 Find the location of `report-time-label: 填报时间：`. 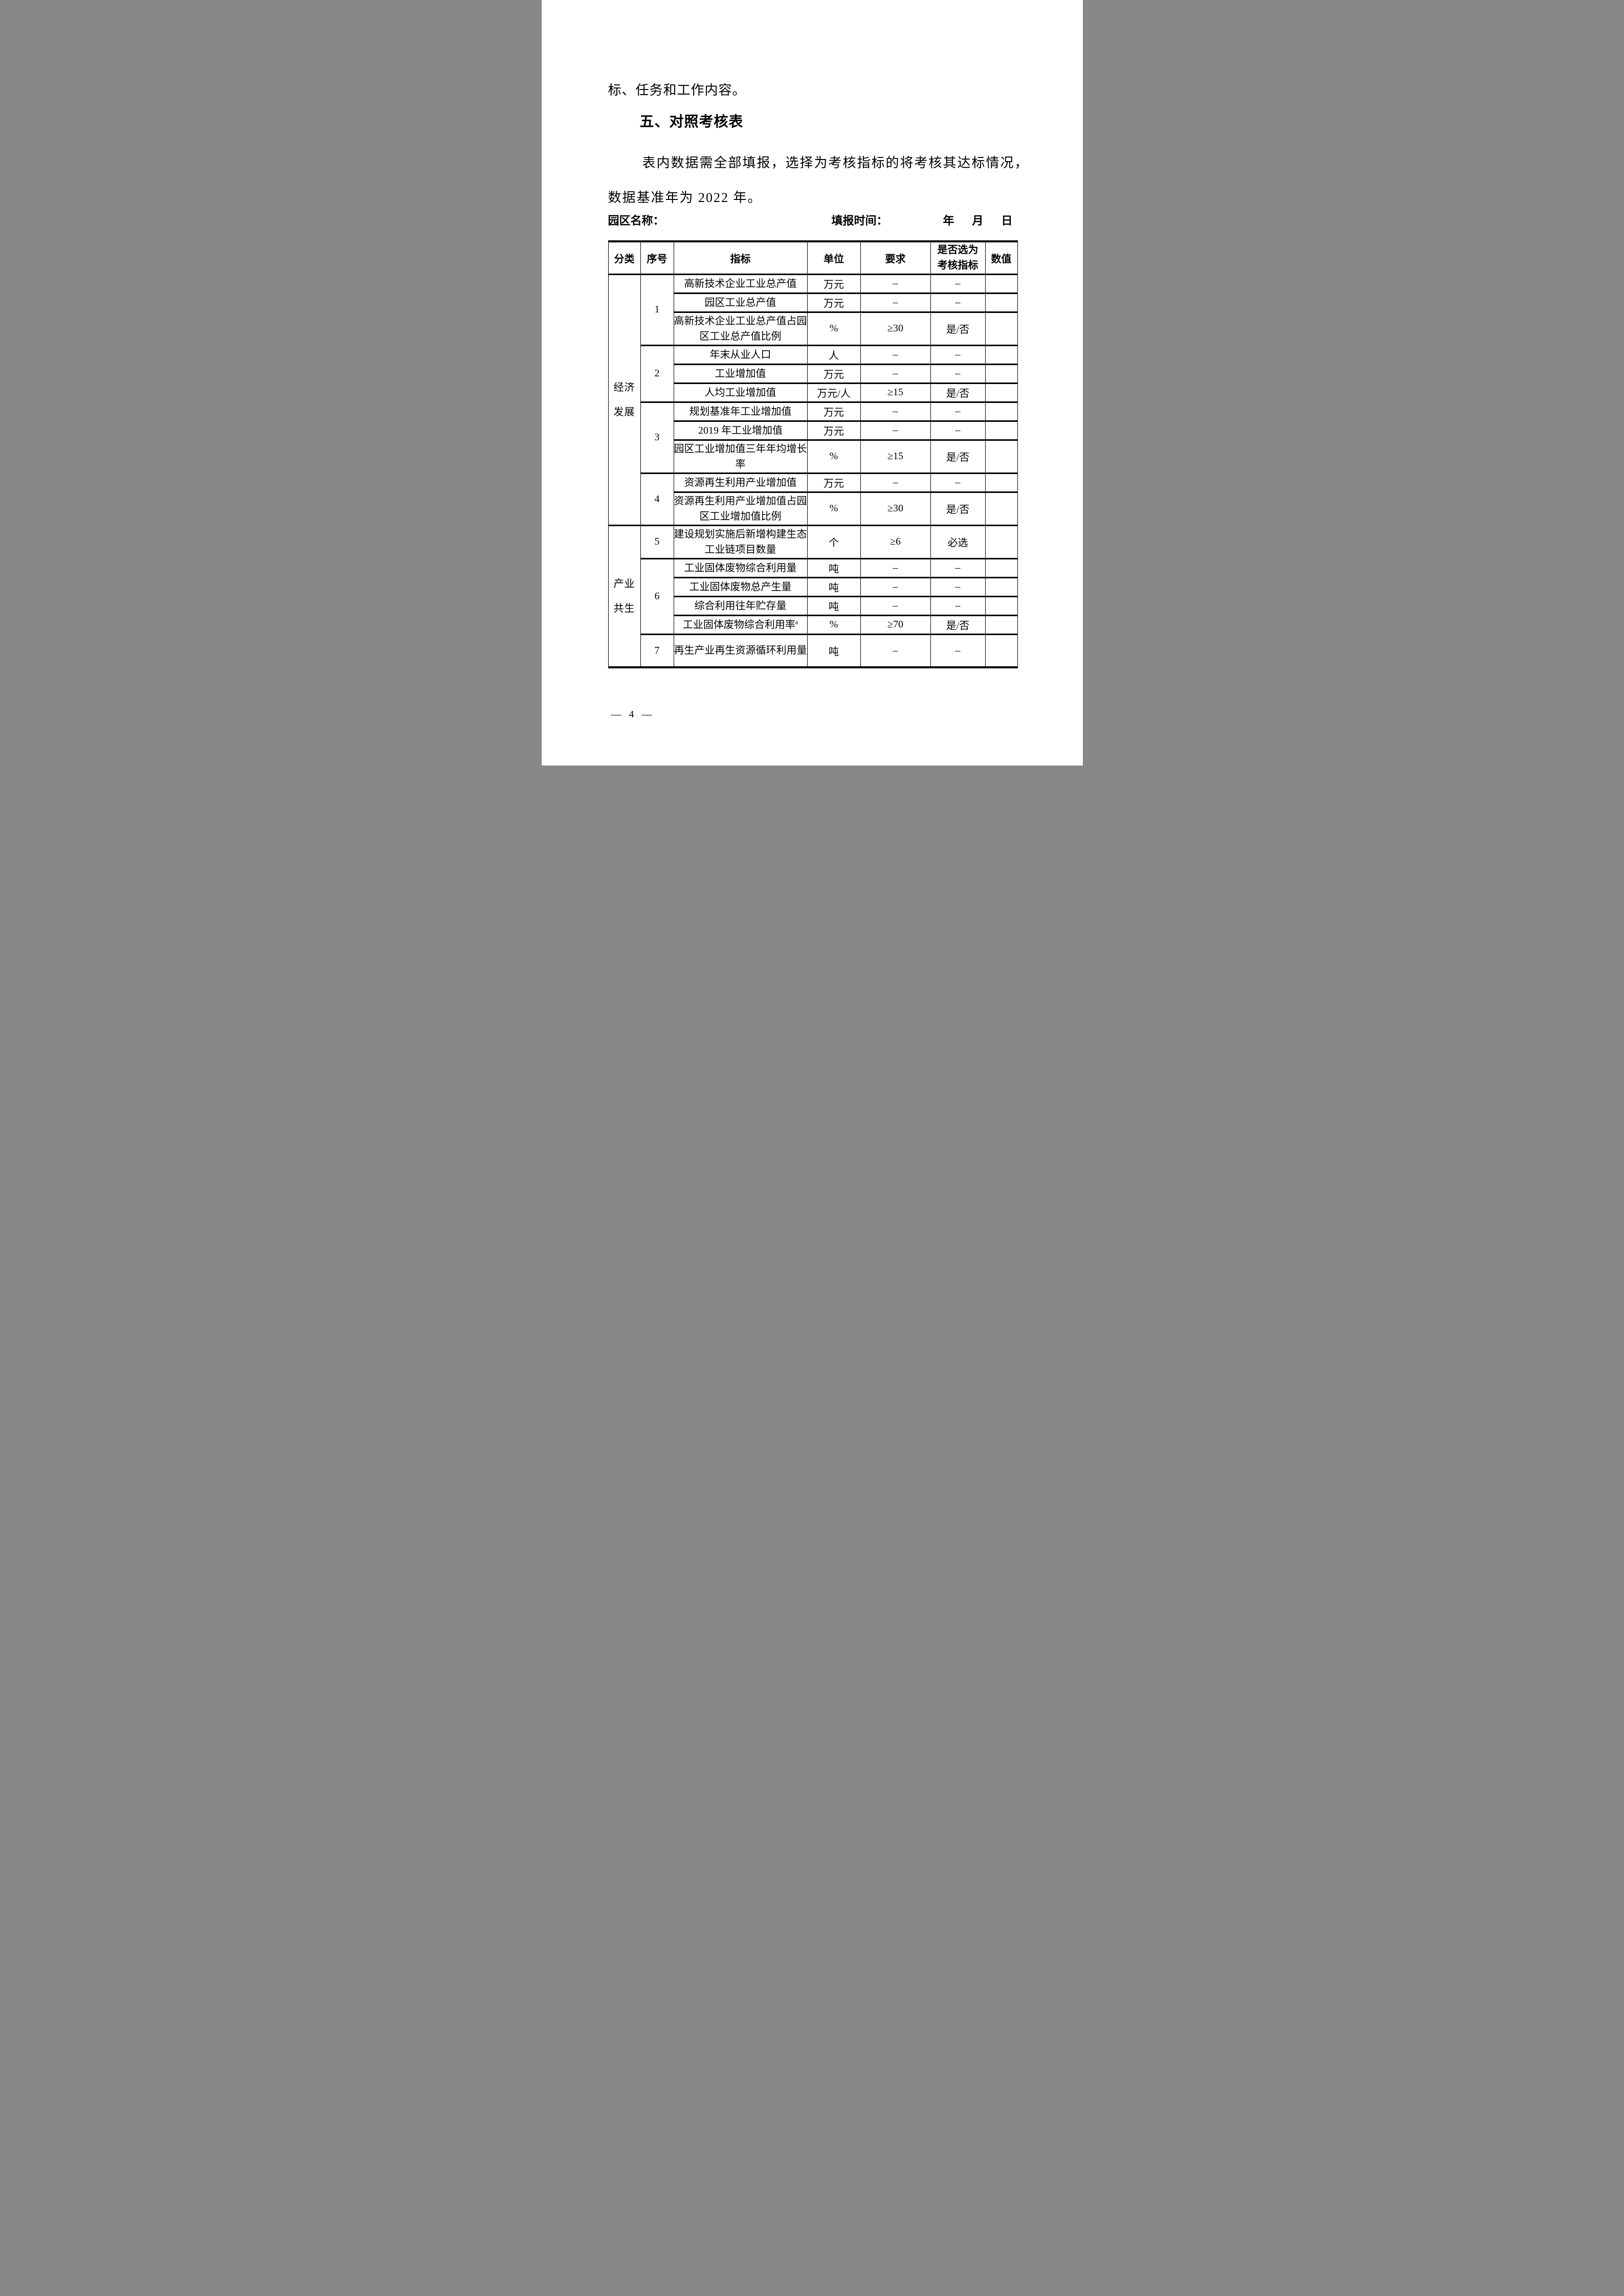

report-time-label: 填报时间： is located at coordinates (859, 221).